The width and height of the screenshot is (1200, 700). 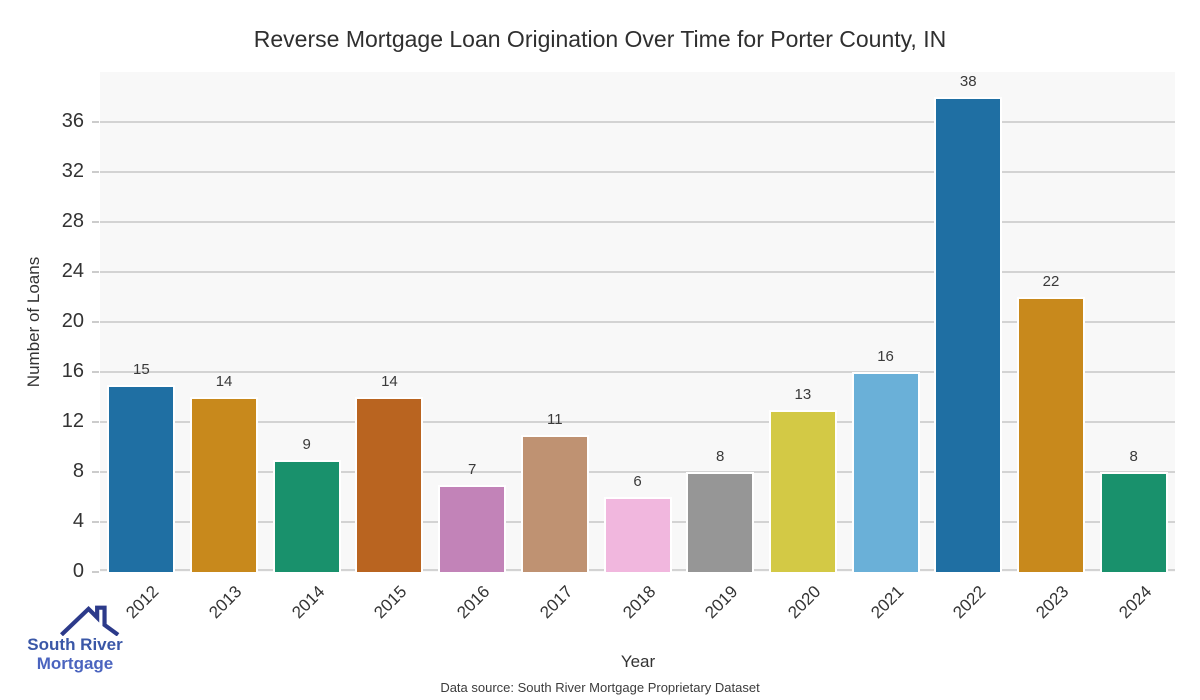 I want to click on x-tick-label-2013: 2013, so click(x=225, y=602).